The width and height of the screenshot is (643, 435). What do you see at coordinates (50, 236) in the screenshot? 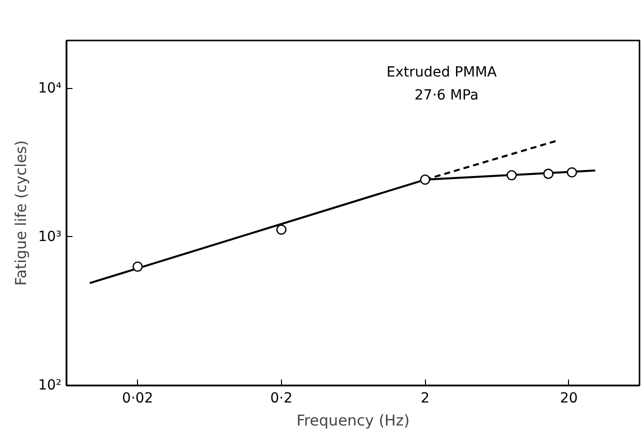
I see `y-tick-label: 10³` at bounding box center [50, 236].